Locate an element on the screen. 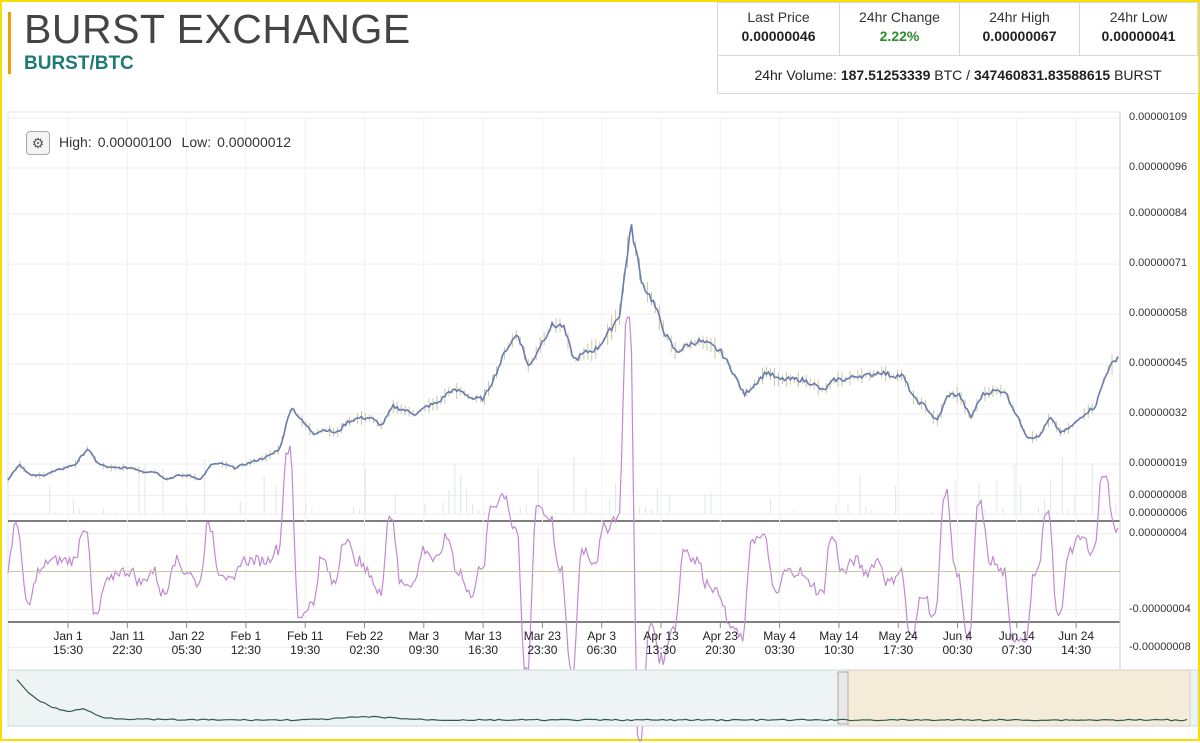  time-tick-label: Feb 11 19:30 is located at coordinates (305, 643).